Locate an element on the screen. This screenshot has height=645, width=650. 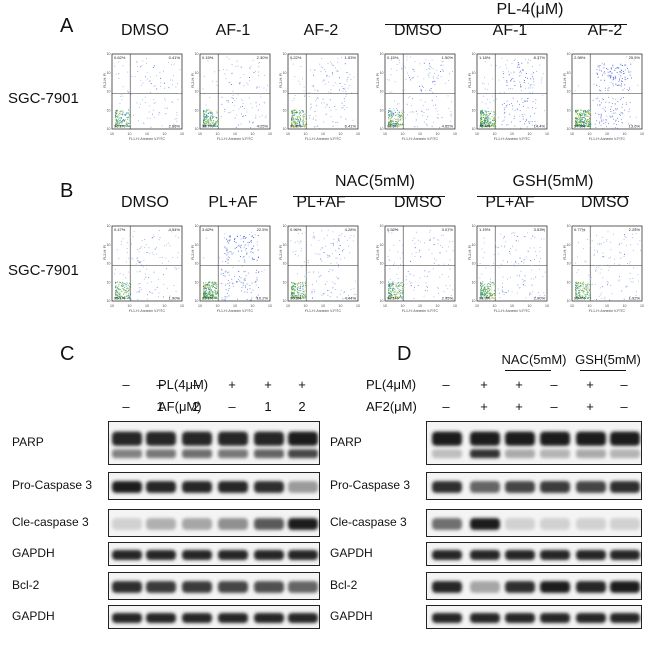
quadrant-q-ul: 2.98% is located at coordinates (580, 57).